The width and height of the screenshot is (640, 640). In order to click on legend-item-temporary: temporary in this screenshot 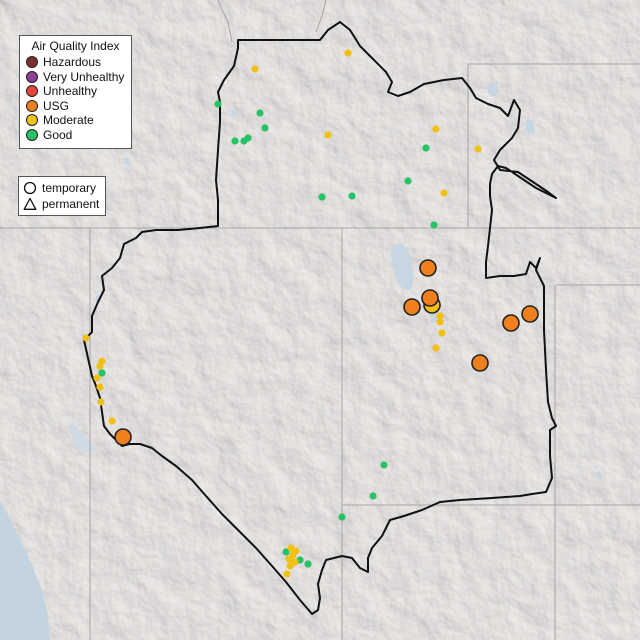, I will do `click(64, 188)`.